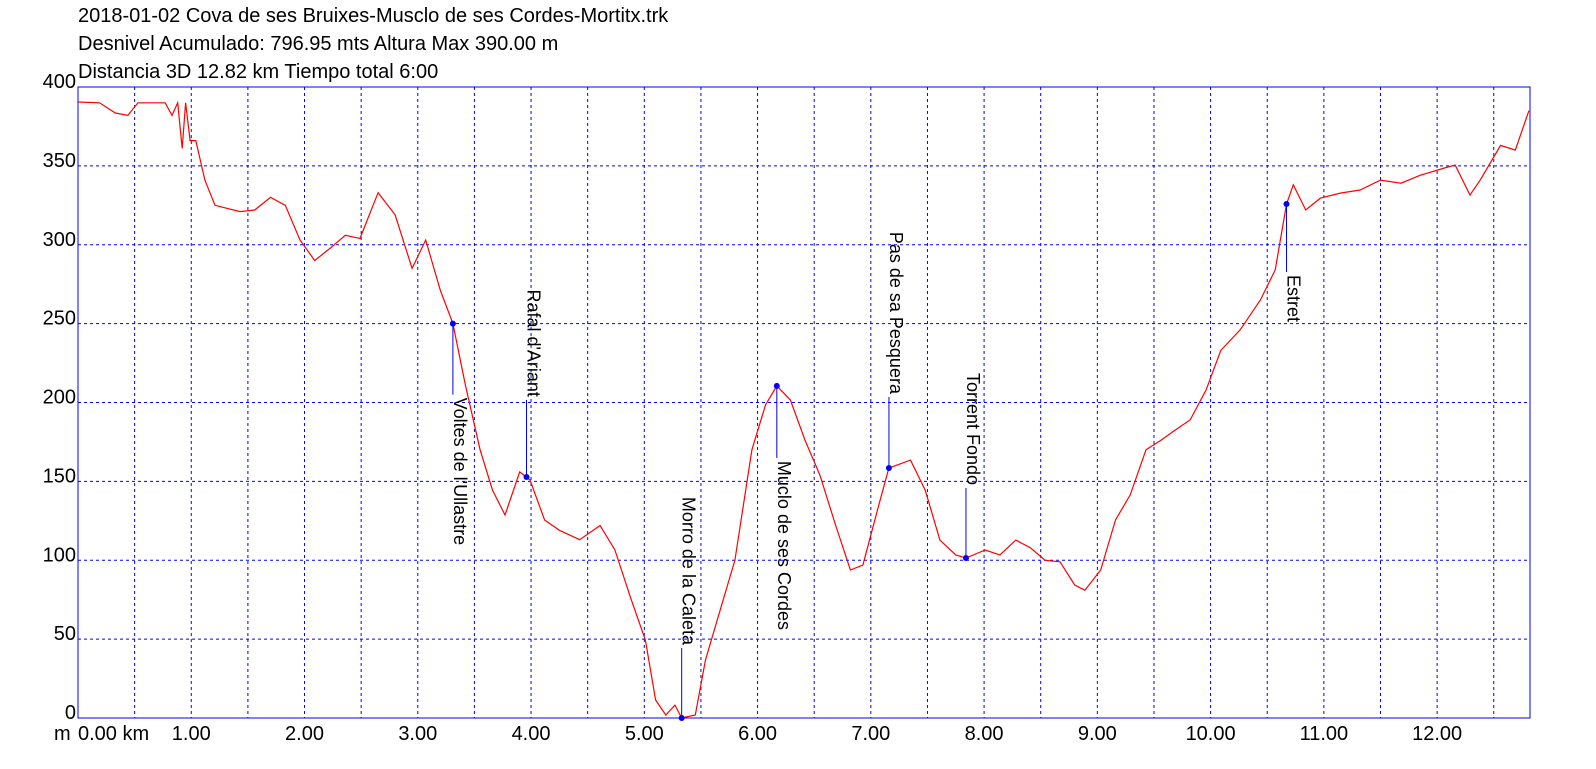 The height and width of the screenshot is (769, 1596). I want to click on x-tick-label: 11.00, so click(1324, 734).